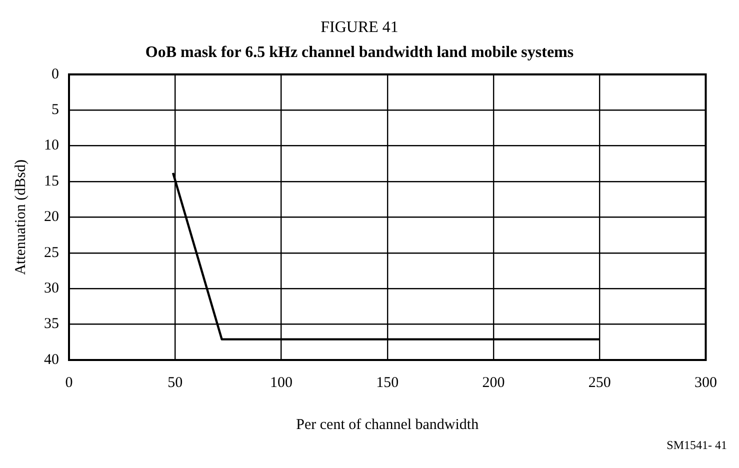 This screenshot has height=468, width=739. Describe the element at coordinates (705, 382) in the screenshot. I see `x-tick-label: 300` at that location.